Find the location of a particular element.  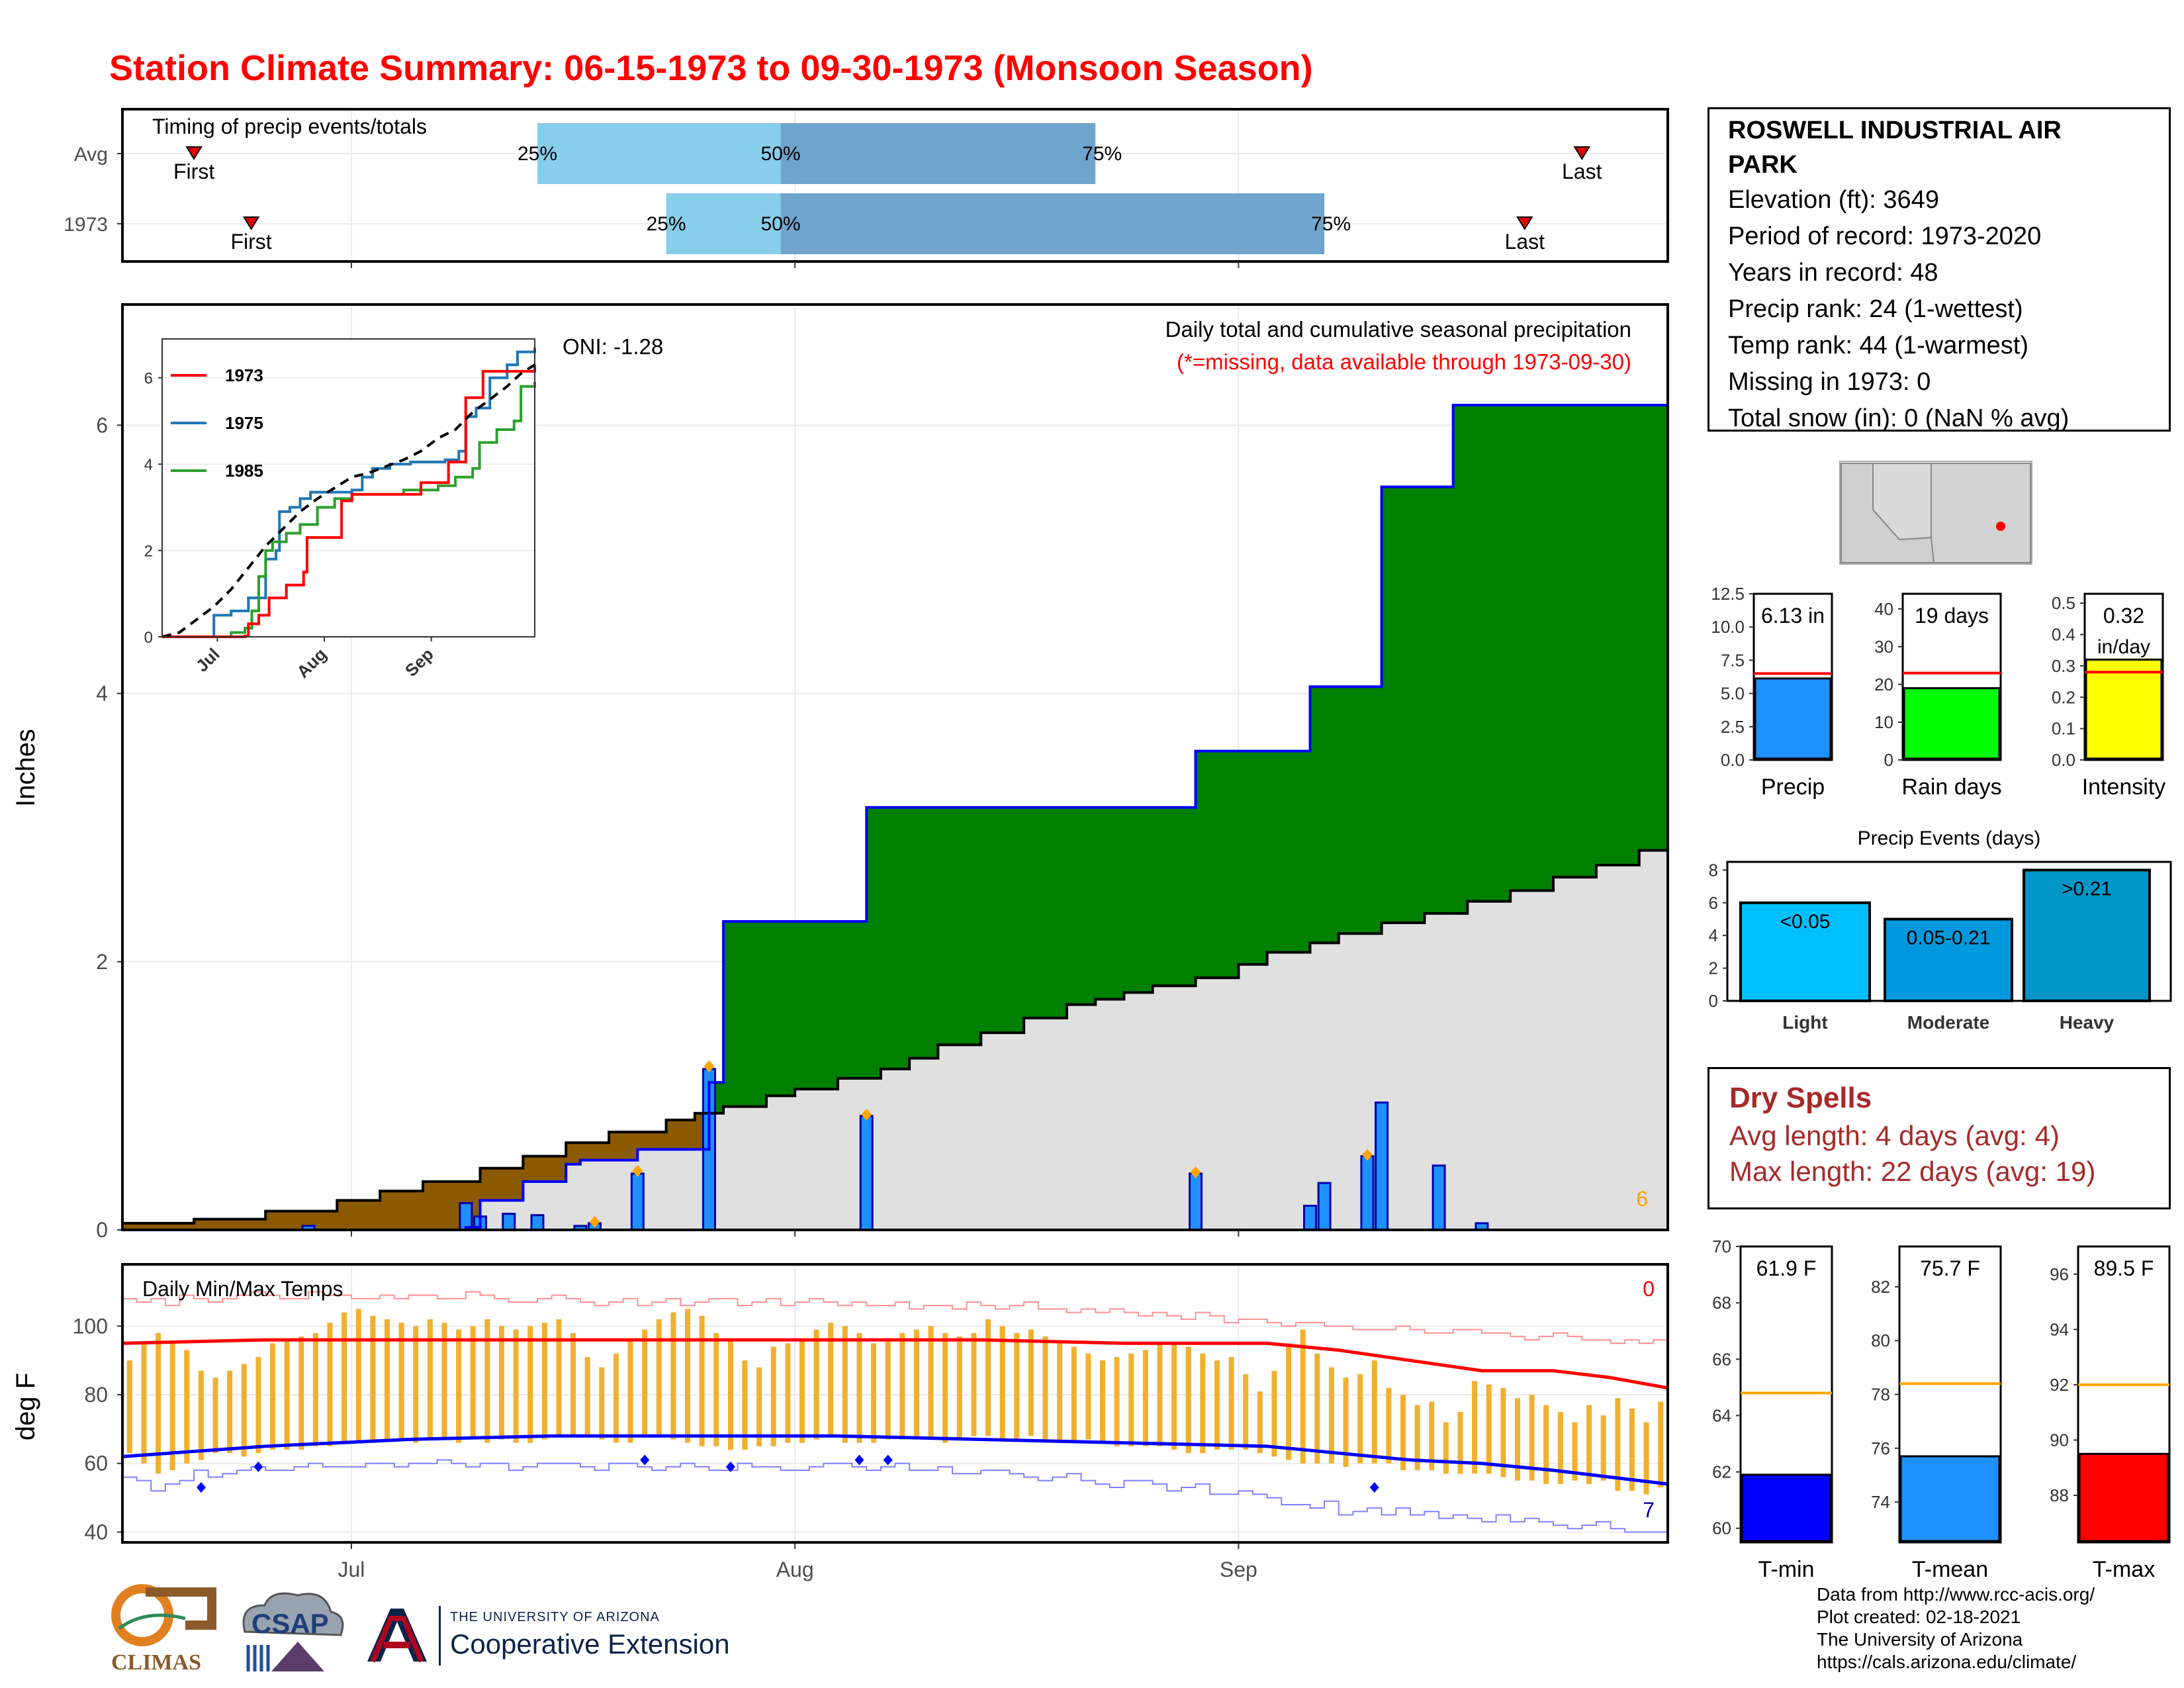

summary-temp-0-axis-label: T-min is located at coordinates (1786, 1569).